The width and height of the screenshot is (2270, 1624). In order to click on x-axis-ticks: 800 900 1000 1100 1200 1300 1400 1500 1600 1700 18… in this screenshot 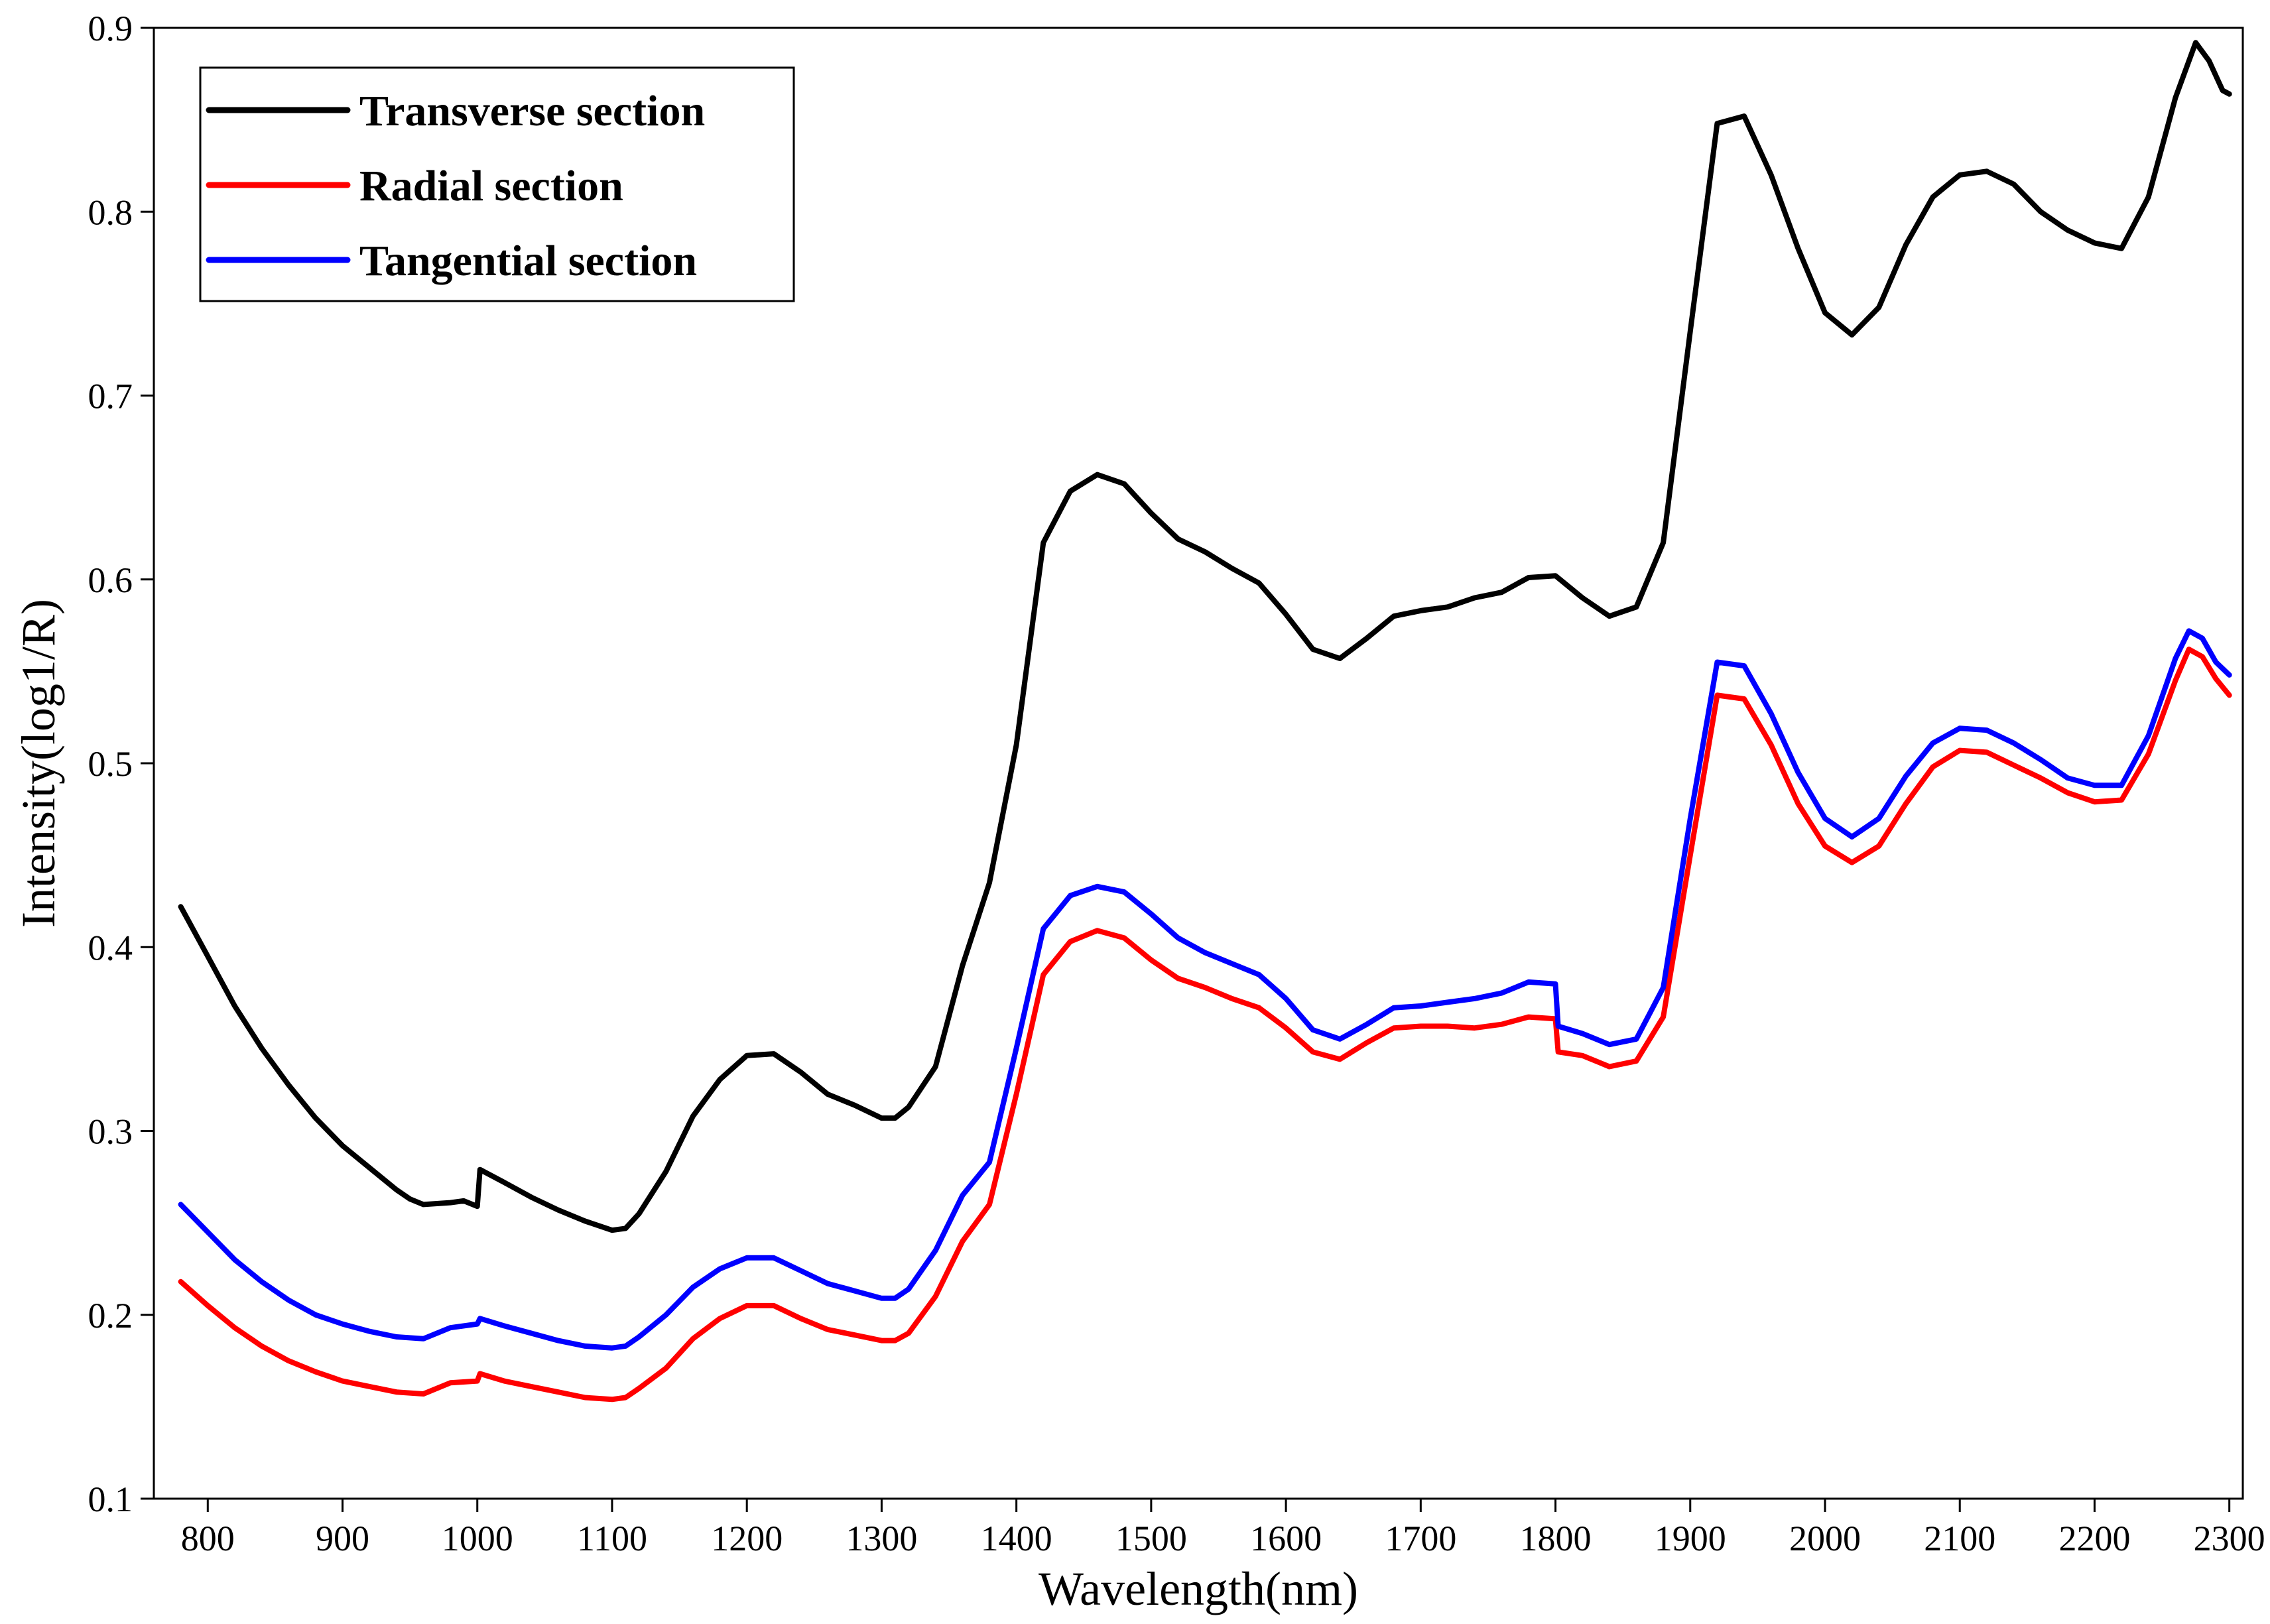, I will do `click(1223, 1529)`.